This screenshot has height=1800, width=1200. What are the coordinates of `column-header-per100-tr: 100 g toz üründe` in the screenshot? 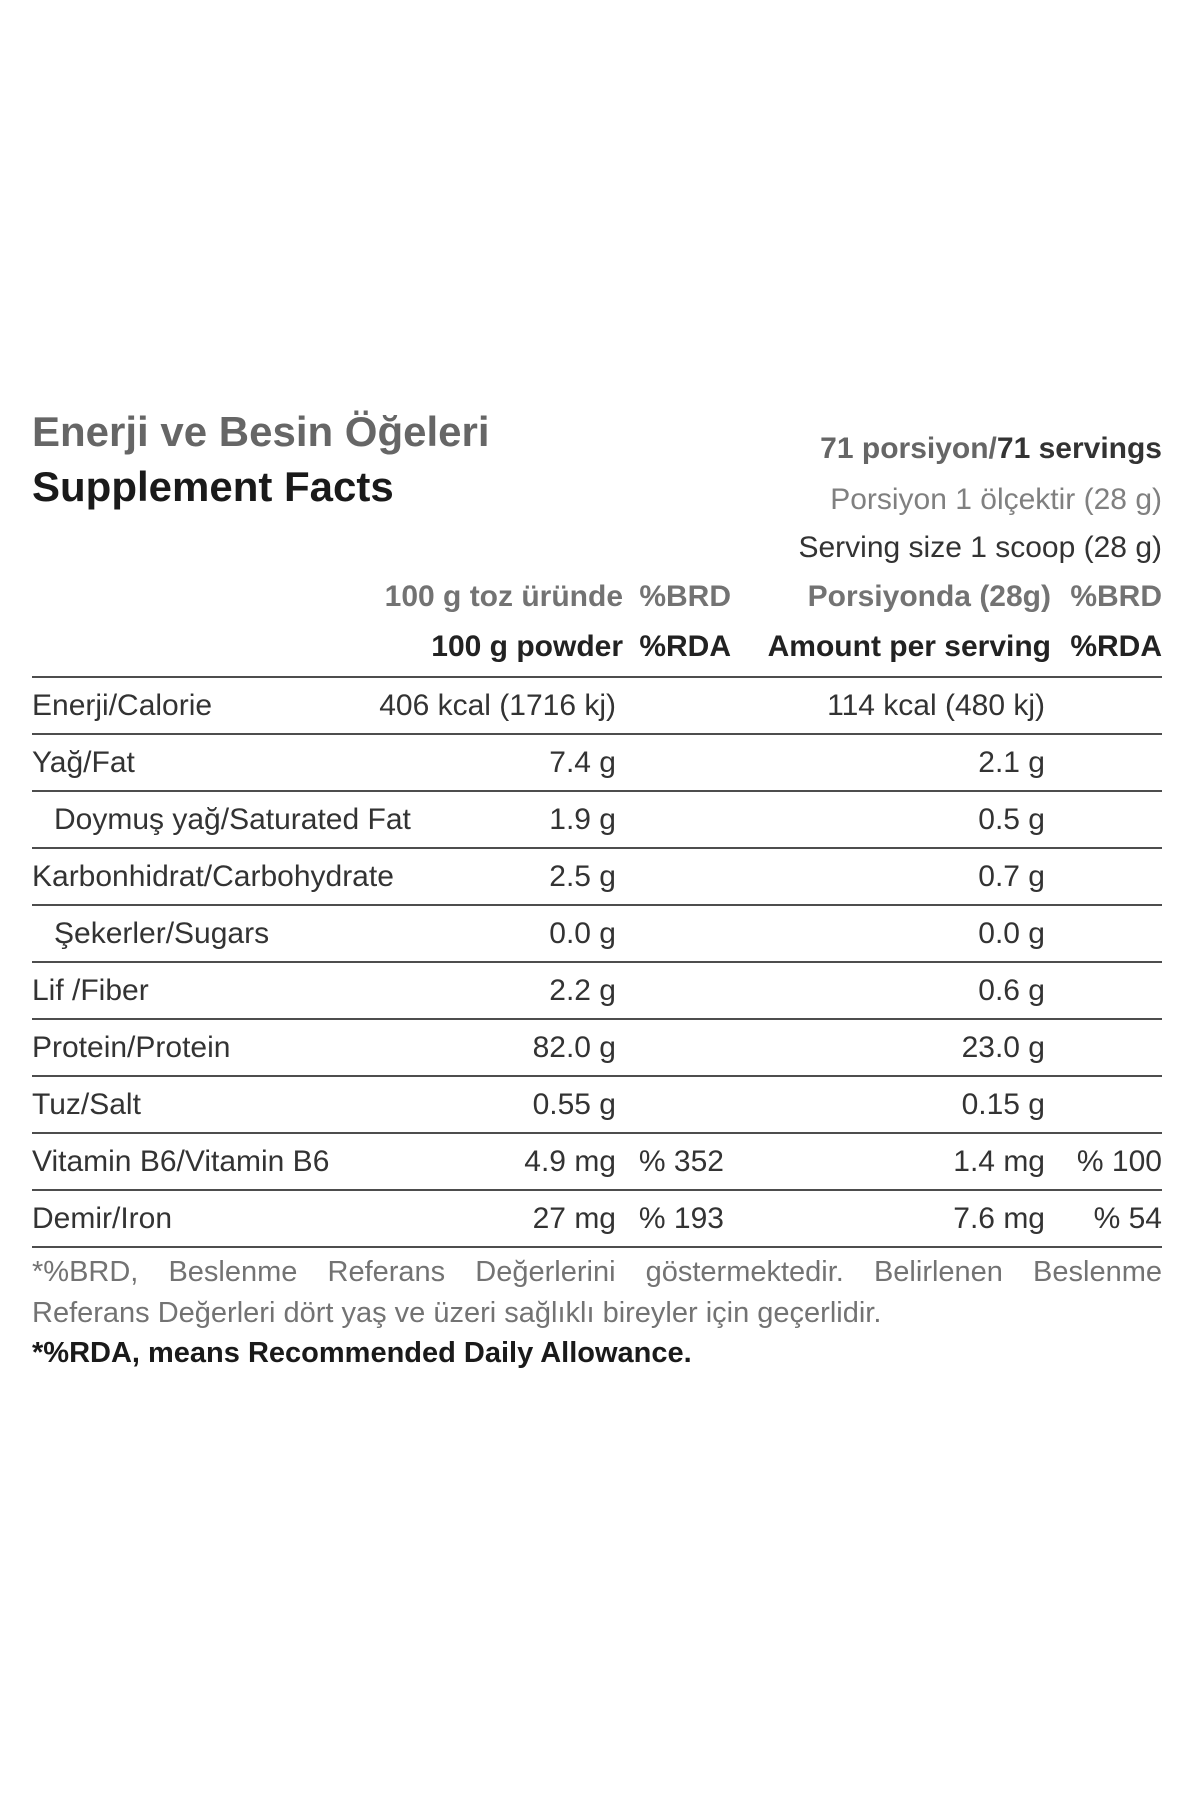 It's located at (503, 596).